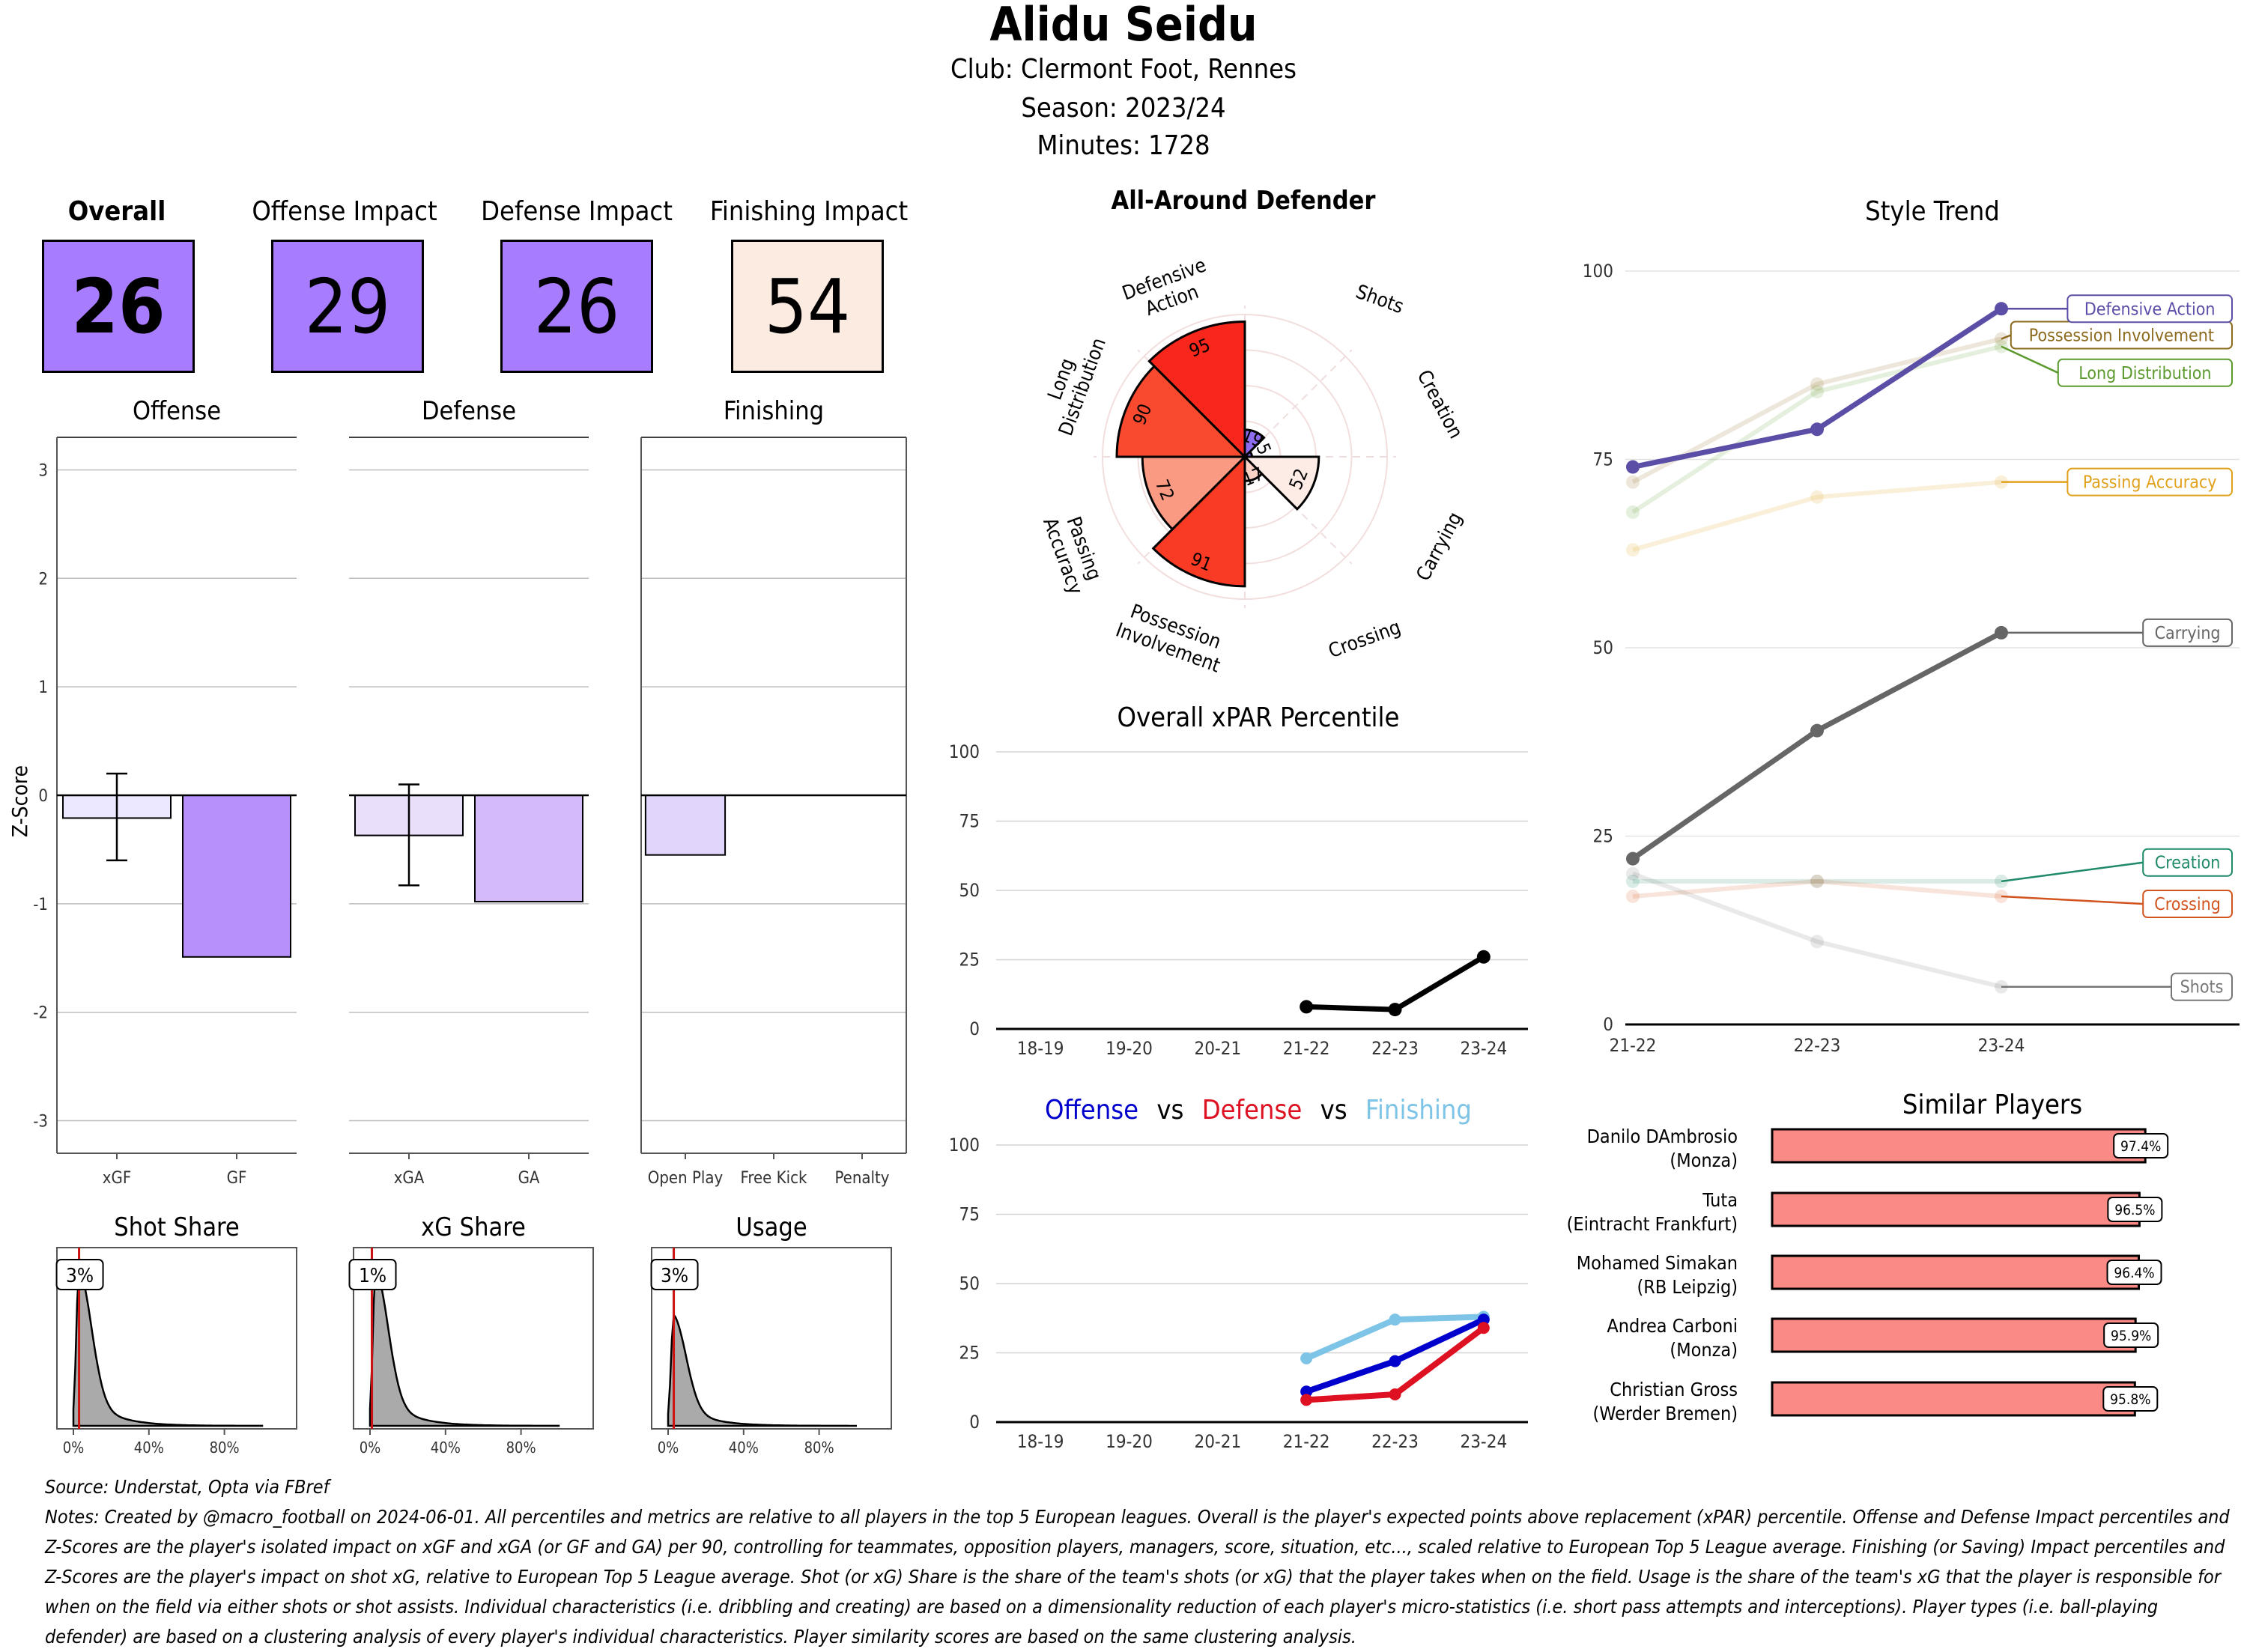 Image resolution: width=2247 pixels, height=1652 pixels. What do you see at coordinates (1652, 1224) in the screenshot?
I see `similar-player-club: (Eintracht Frankfurt)` at bounding box center [1652, 1224].